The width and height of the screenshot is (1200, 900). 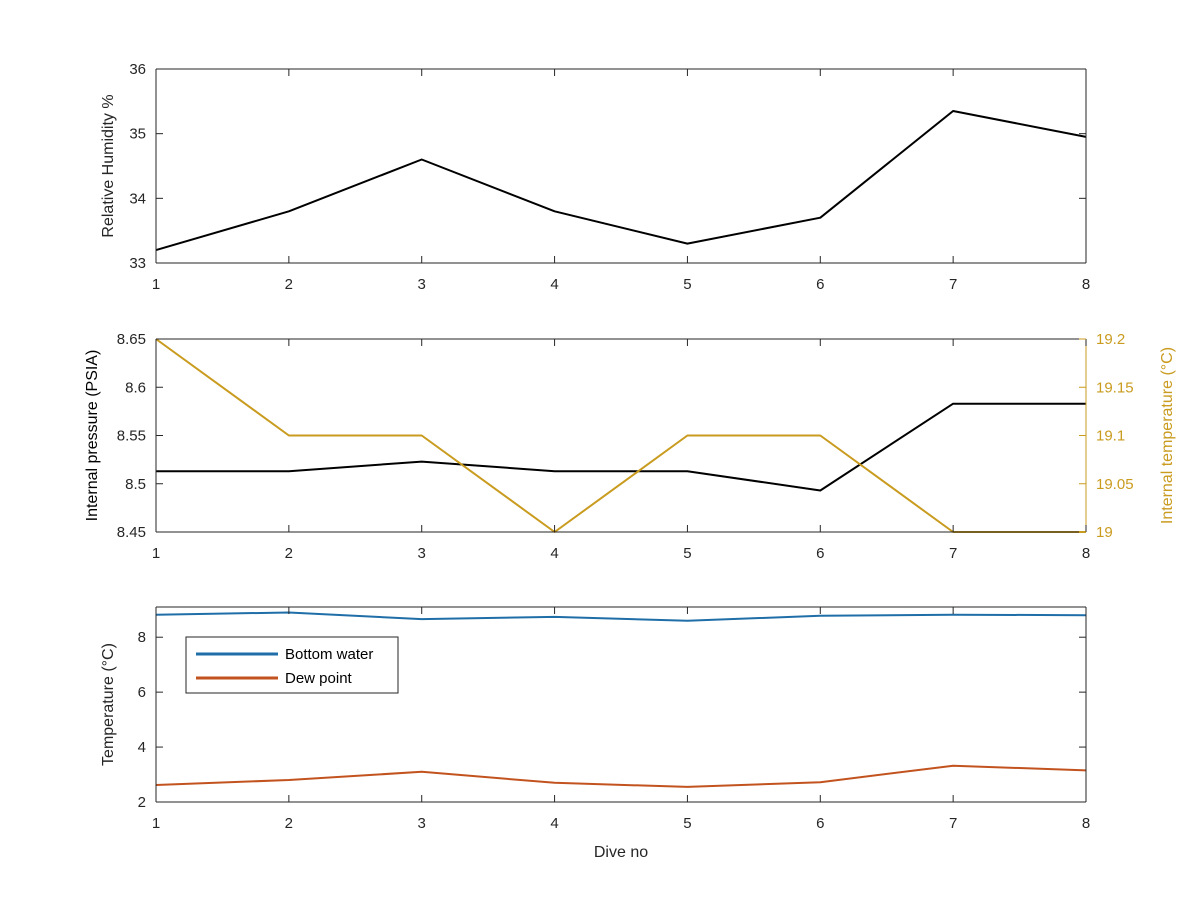 I want to click on y-tick-label: 33, so click(x=137, y=263).